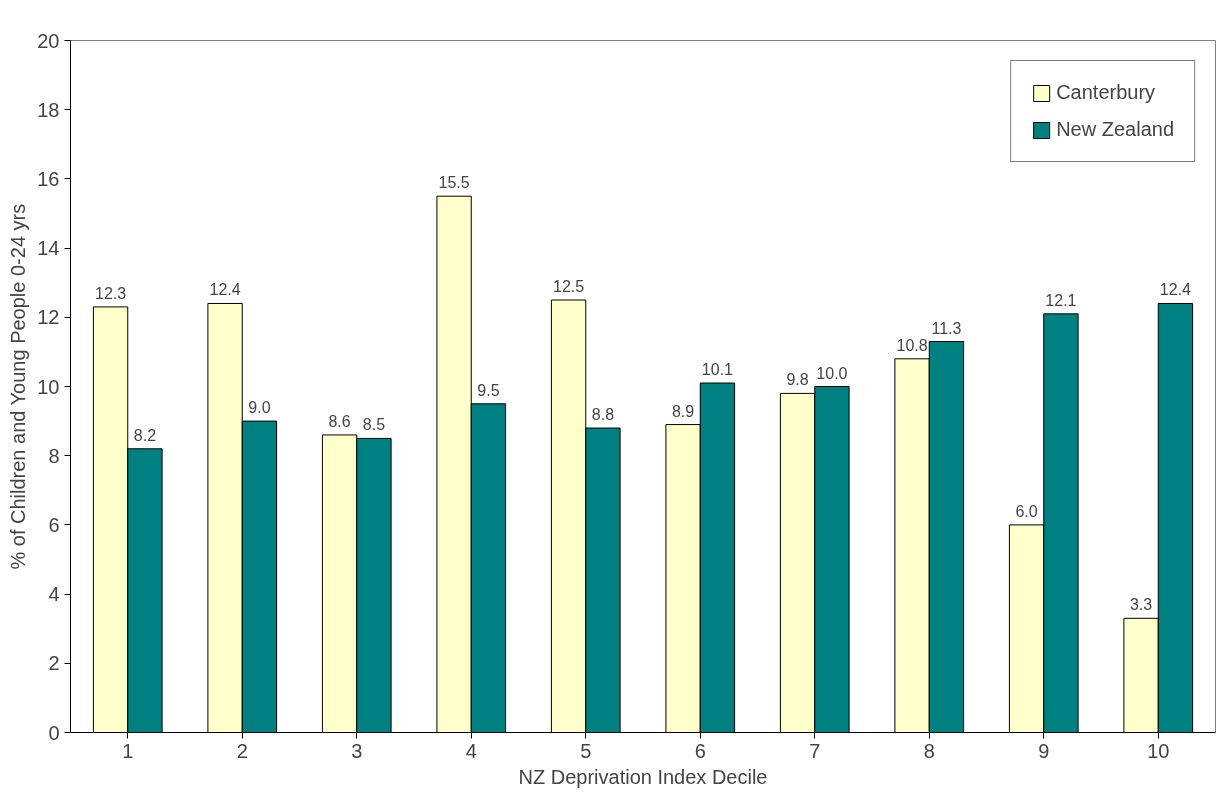 This screenshot has width=1227, height=800. What do you see at coordinates (54, 663) in the screenshot?
I see `y-tick-label: 2` at bounding box center [54, 663].